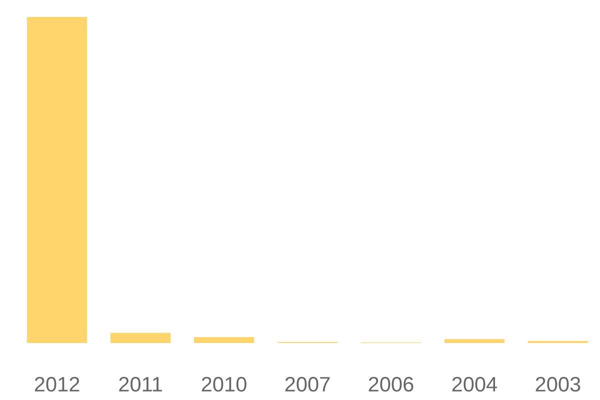 The image size is (600, 400). What do you see at coordinates (475, 384) in the screenshot?
I see `x-tick-label: 2004` at bounding box center [475, 384].